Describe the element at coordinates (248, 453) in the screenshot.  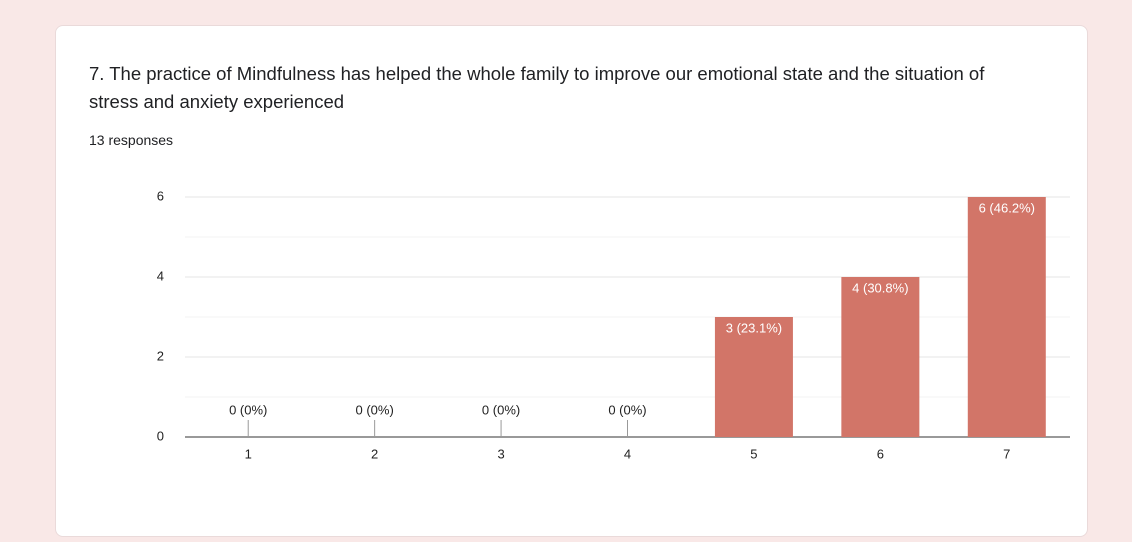
I see `x-tick-label: 1` at that location.